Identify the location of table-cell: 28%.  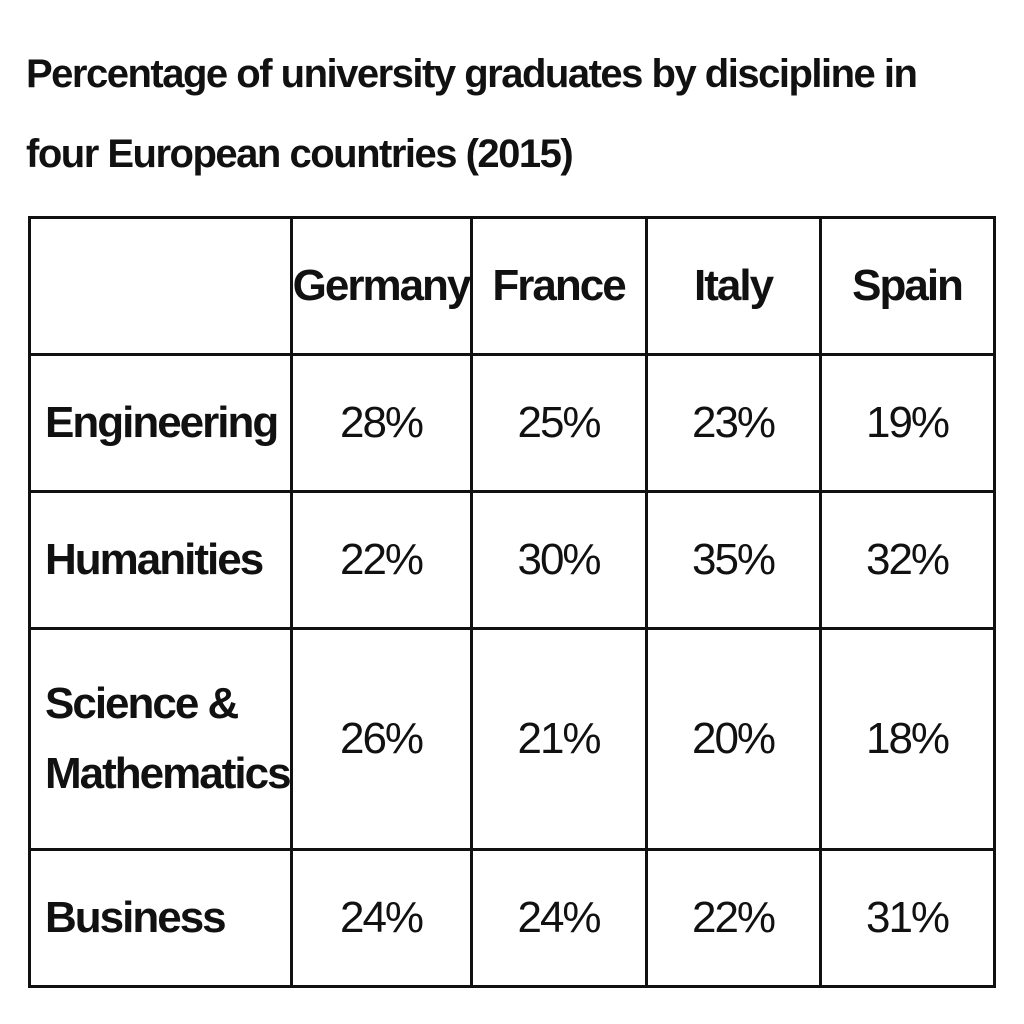
(381, 423).